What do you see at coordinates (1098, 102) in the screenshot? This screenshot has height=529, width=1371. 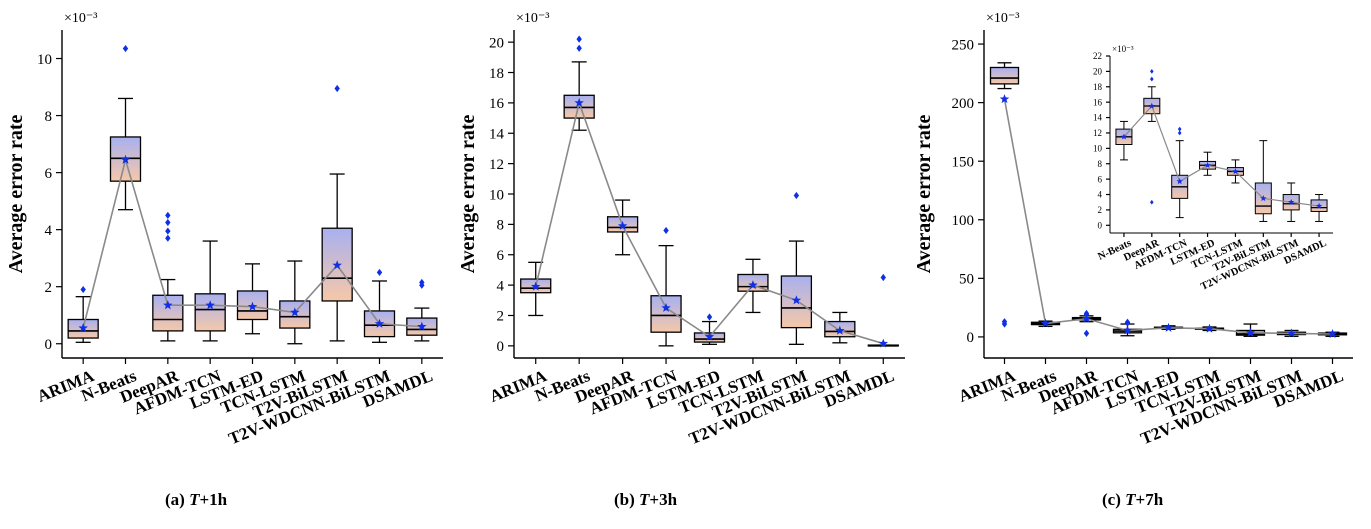 I see `panel-inset-ytick-label: 16` at bounding box center [1098, 102].